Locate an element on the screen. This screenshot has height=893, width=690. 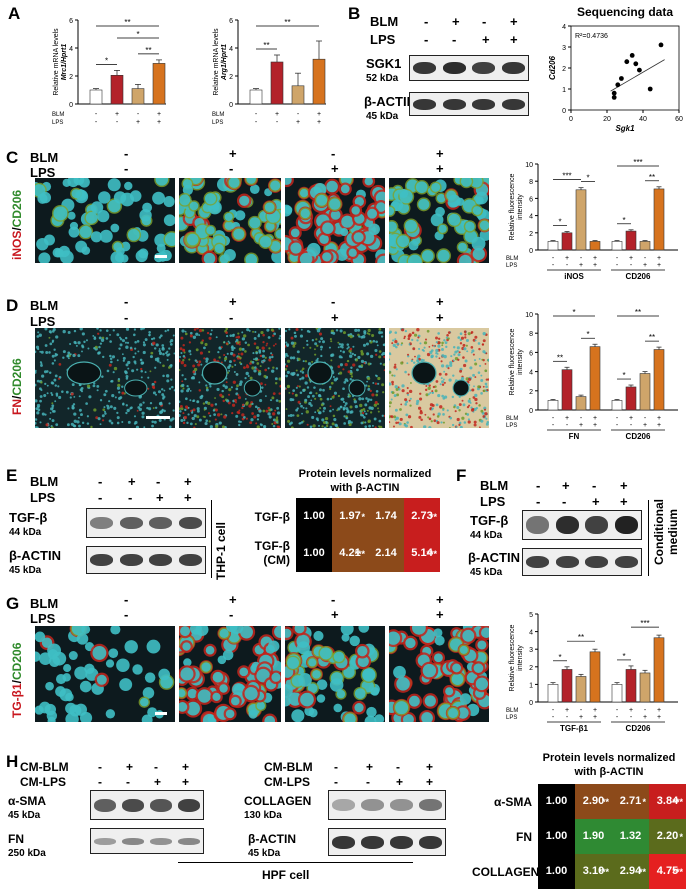
micrograph-tissue is located at coordinates (439, 378).